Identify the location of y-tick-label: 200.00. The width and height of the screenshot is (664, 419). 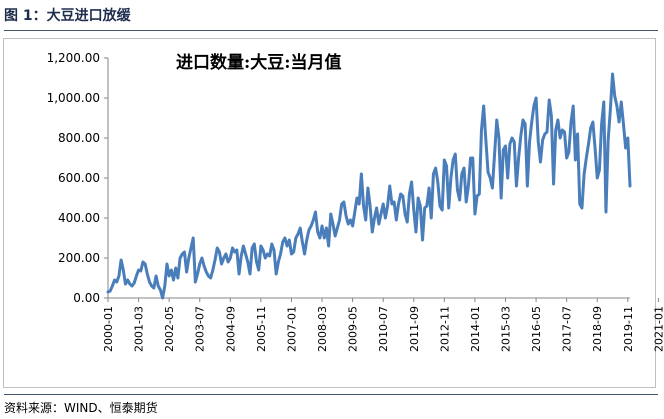
(79, 258).